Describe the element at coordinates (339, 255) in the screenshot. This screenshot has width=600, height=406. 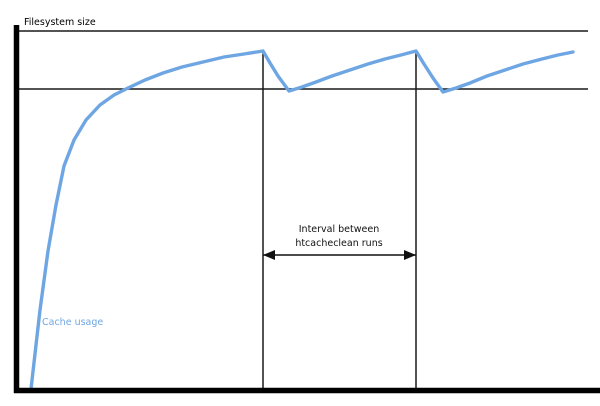
I see `interval-arrow` at that location.